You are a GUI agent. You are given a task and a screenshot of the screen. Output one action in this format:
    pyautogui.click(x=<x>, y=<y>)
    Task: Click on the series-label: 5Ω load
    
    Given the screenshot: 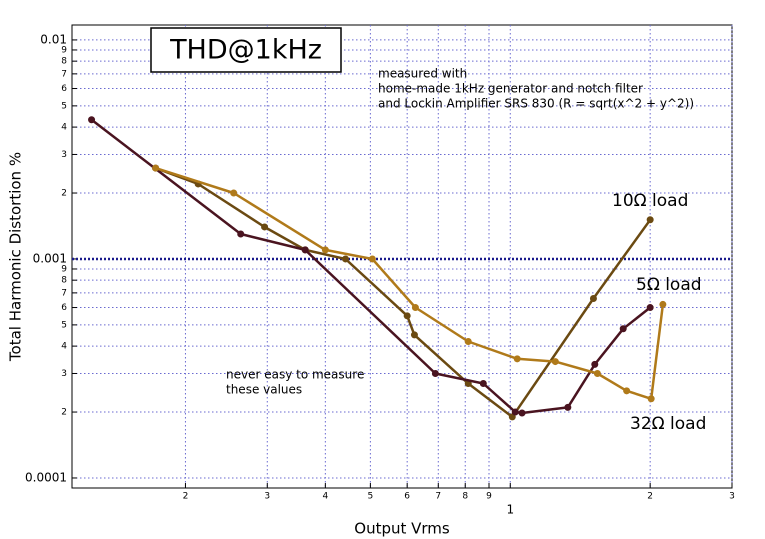 What is the action you would take?
    pyautogui.click(x=669, y=285)
    